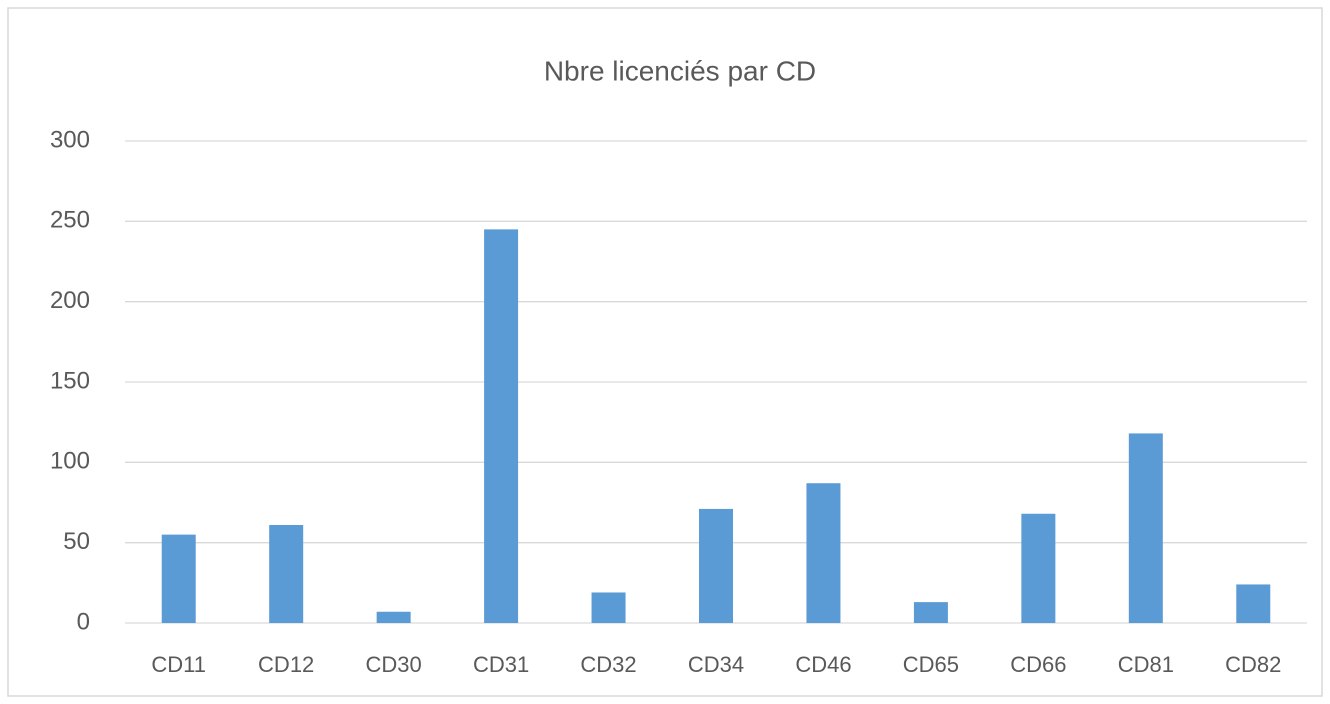 The height and width of the screenshot is (704, 1330). Describe the element at coordinates (716, 664) in the screenshot. I see `x-tick-label: CD34` at that location.